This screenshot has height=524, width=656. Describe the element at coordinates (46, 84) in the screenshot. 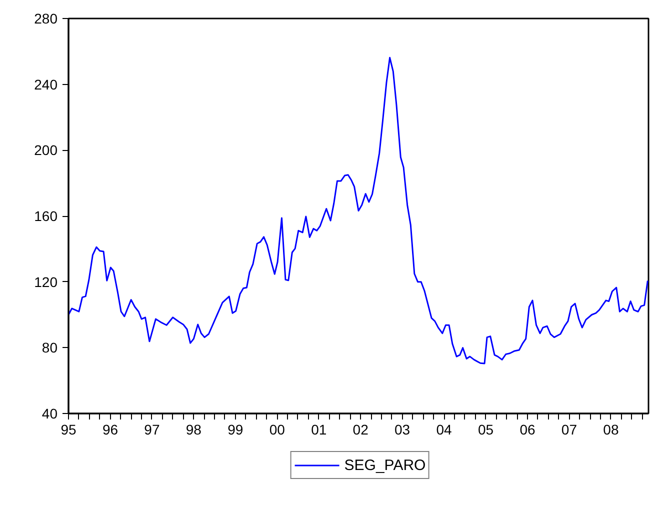

I see `y-tick-label: 240` at that location.